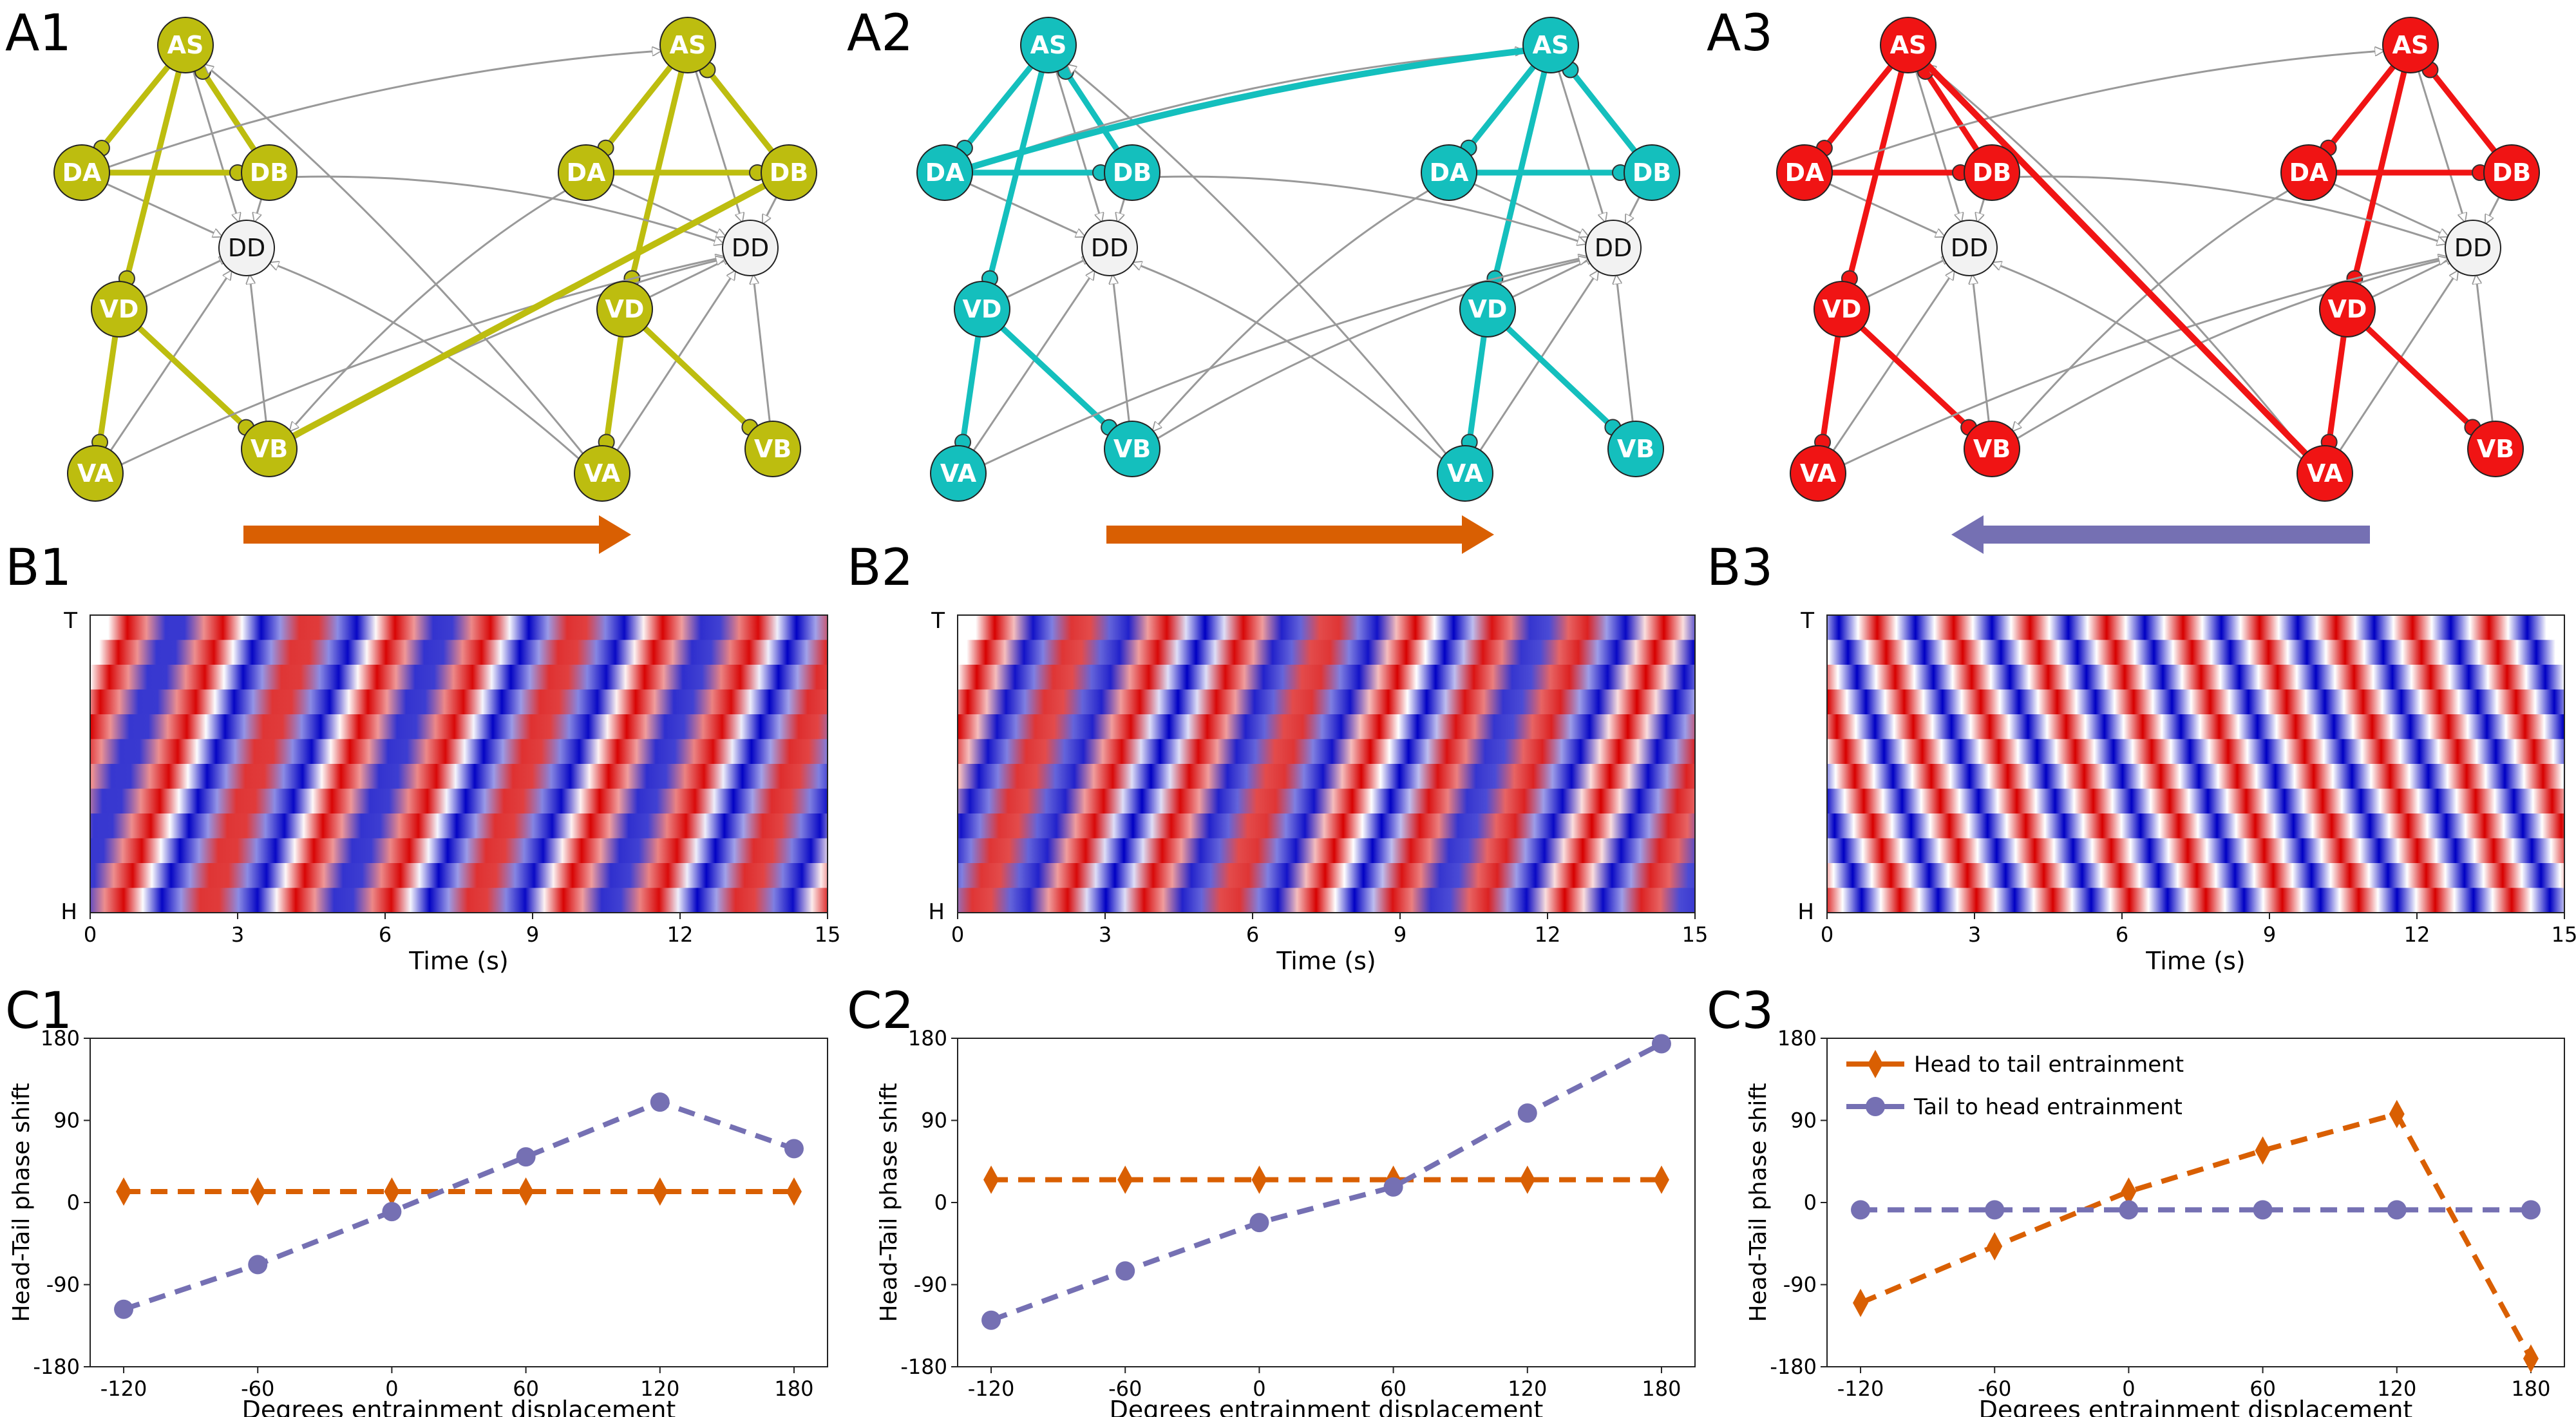 The image size is (2576, 1417). What do you see at coordinates (1527, 1388) in the screenshot?
I see `x-tick-label: 120` at bounding box center [1527, 1388].